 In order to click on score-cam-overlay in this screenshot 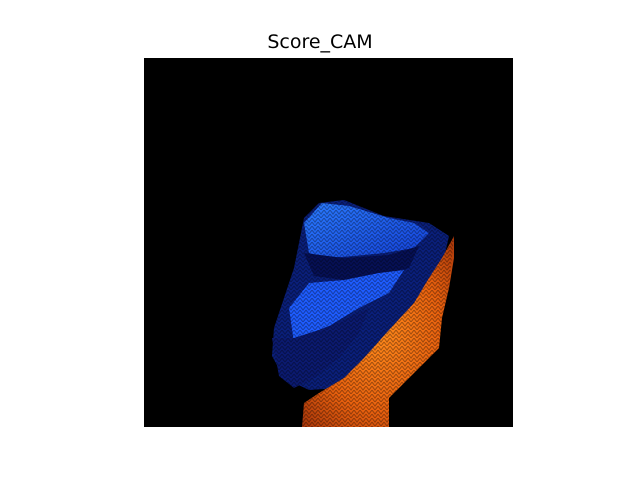, I will do `click(363, 313)`.